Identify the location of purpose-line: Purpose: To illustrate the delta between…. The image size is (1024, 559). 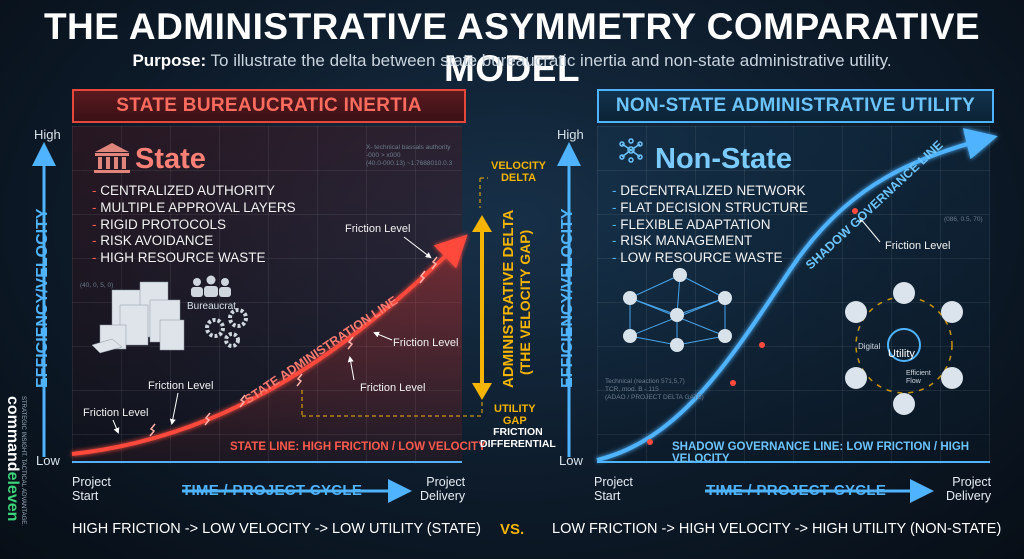
(512, 61).